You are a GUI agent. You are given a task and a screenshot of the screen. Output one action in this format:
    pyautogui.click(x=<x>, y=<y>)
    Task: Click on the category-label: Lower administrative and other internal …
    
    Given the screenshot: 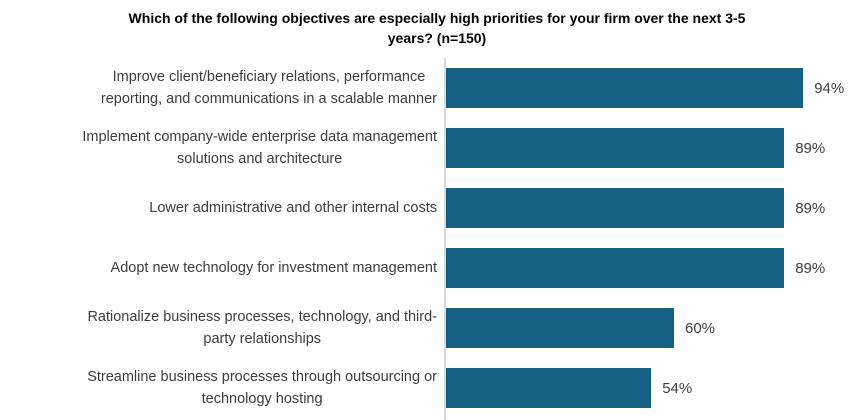 What is the action you would take?
    pyautogui.click(x=293, y=208)
    